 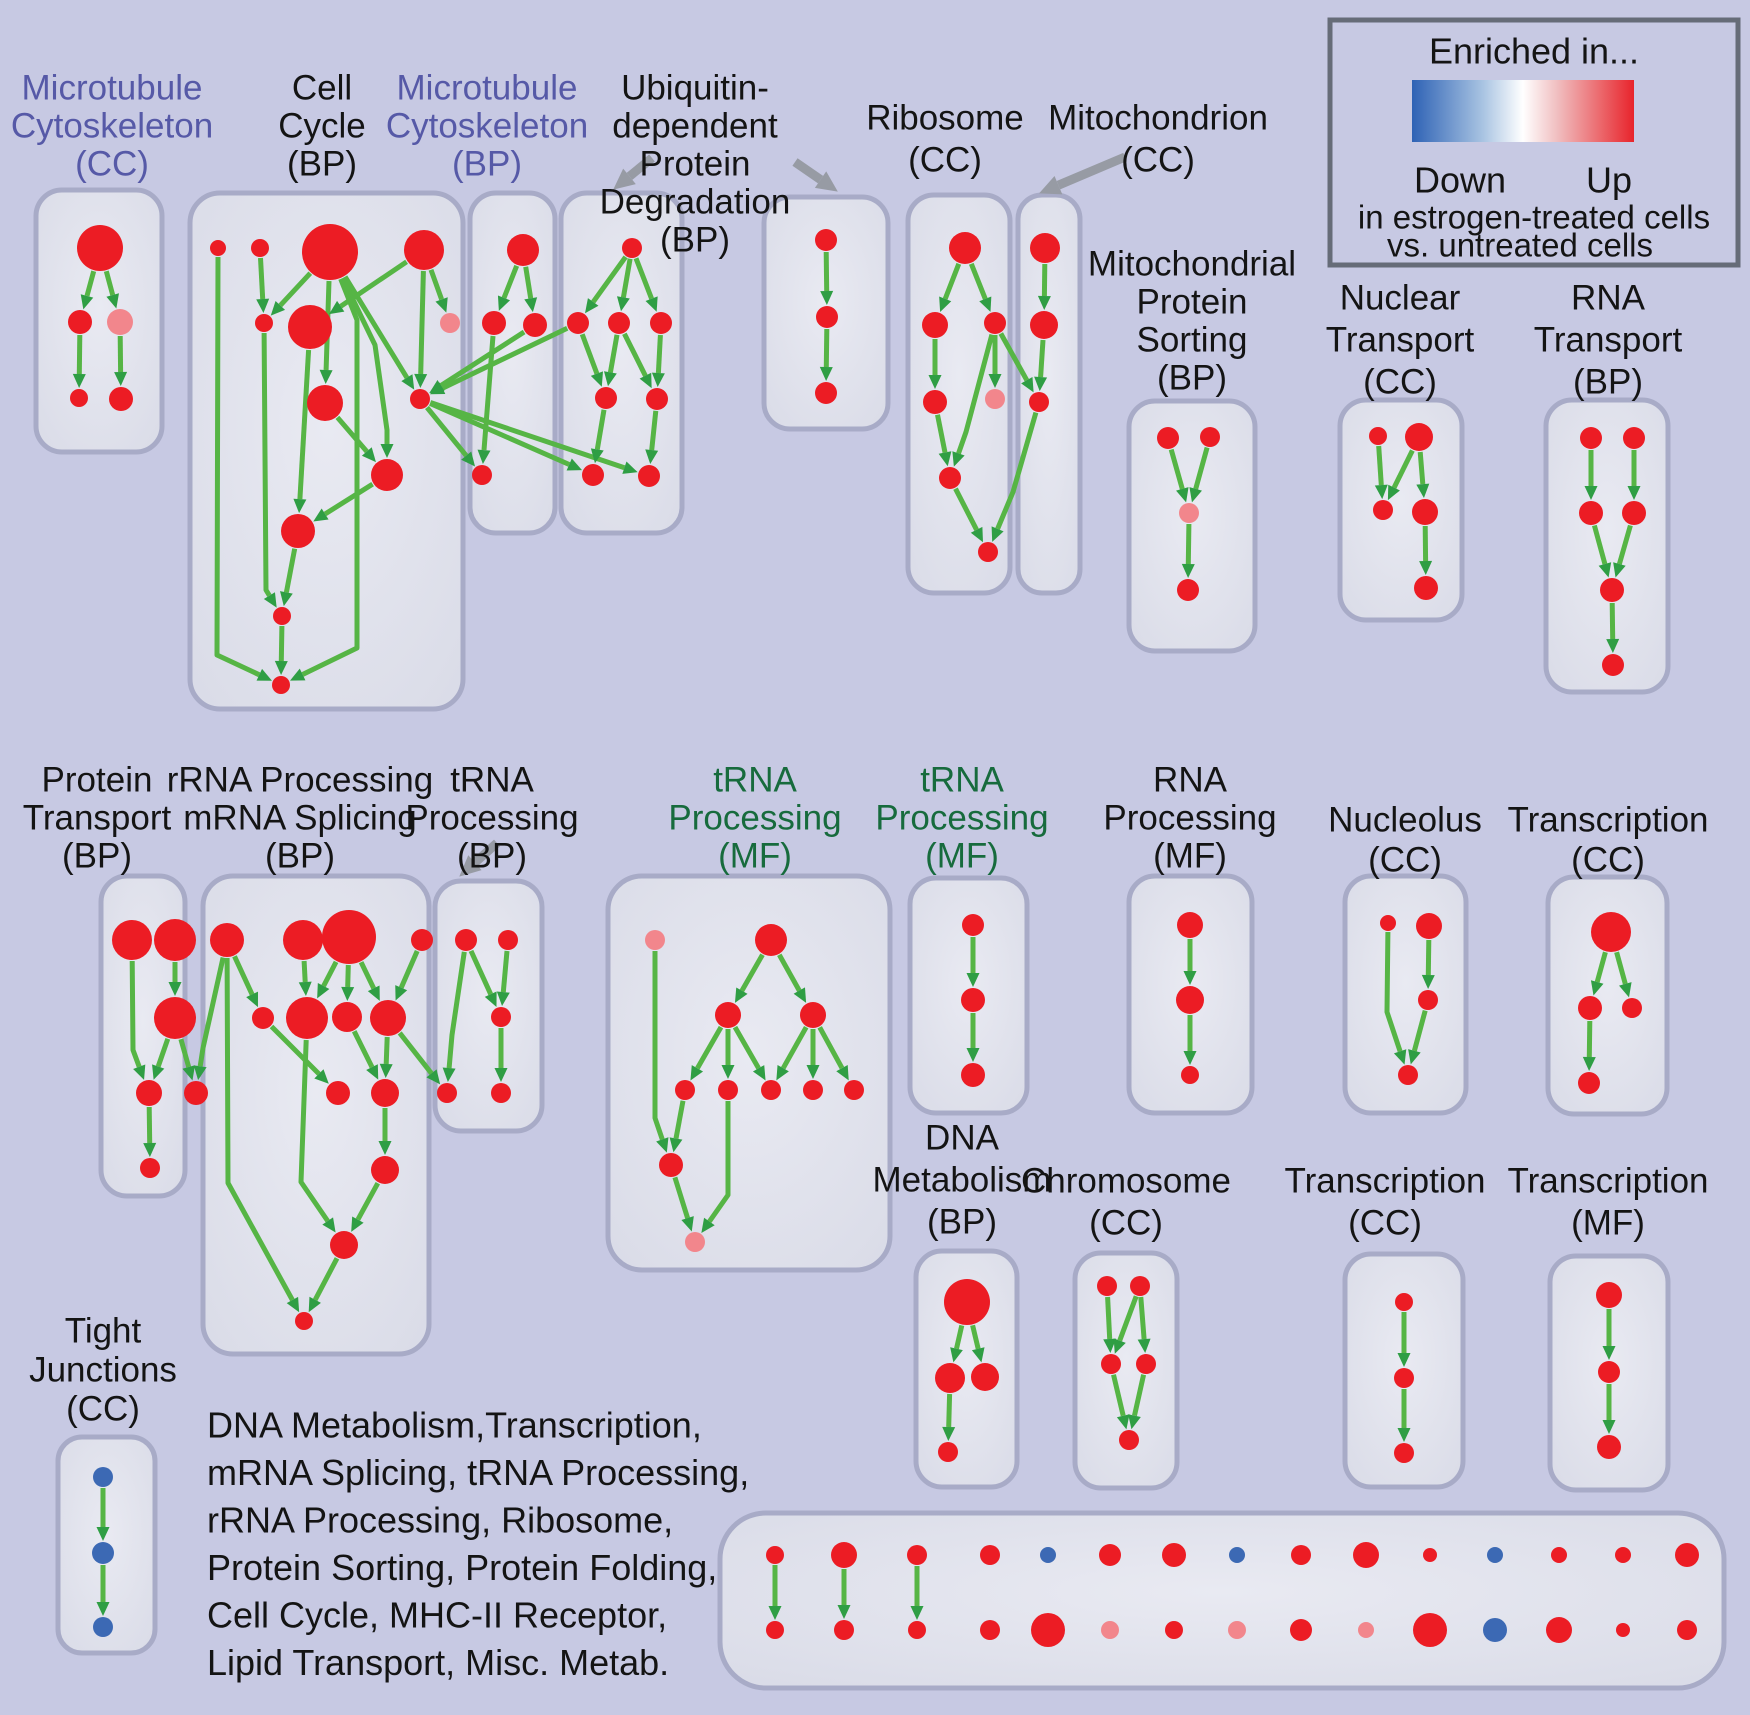 I want to click on node-J, so click(x=387, y=475).